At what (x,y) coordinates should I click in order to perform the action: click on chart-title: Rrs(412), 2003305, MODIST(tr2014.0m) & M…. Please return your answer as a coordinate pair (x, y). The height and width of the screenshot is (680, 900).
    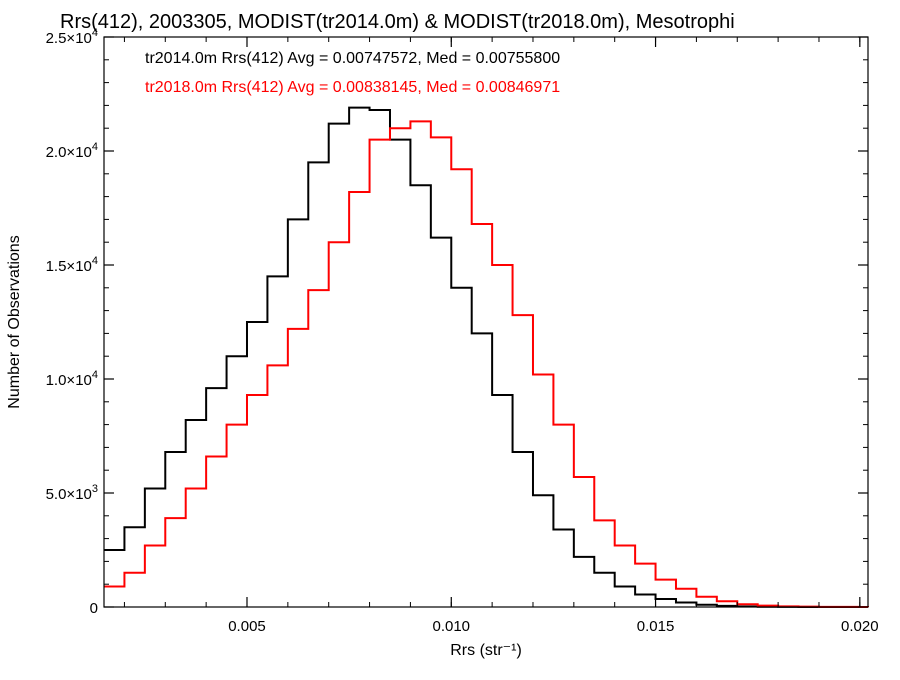
    Looking at the image, I should click on (397, 22).